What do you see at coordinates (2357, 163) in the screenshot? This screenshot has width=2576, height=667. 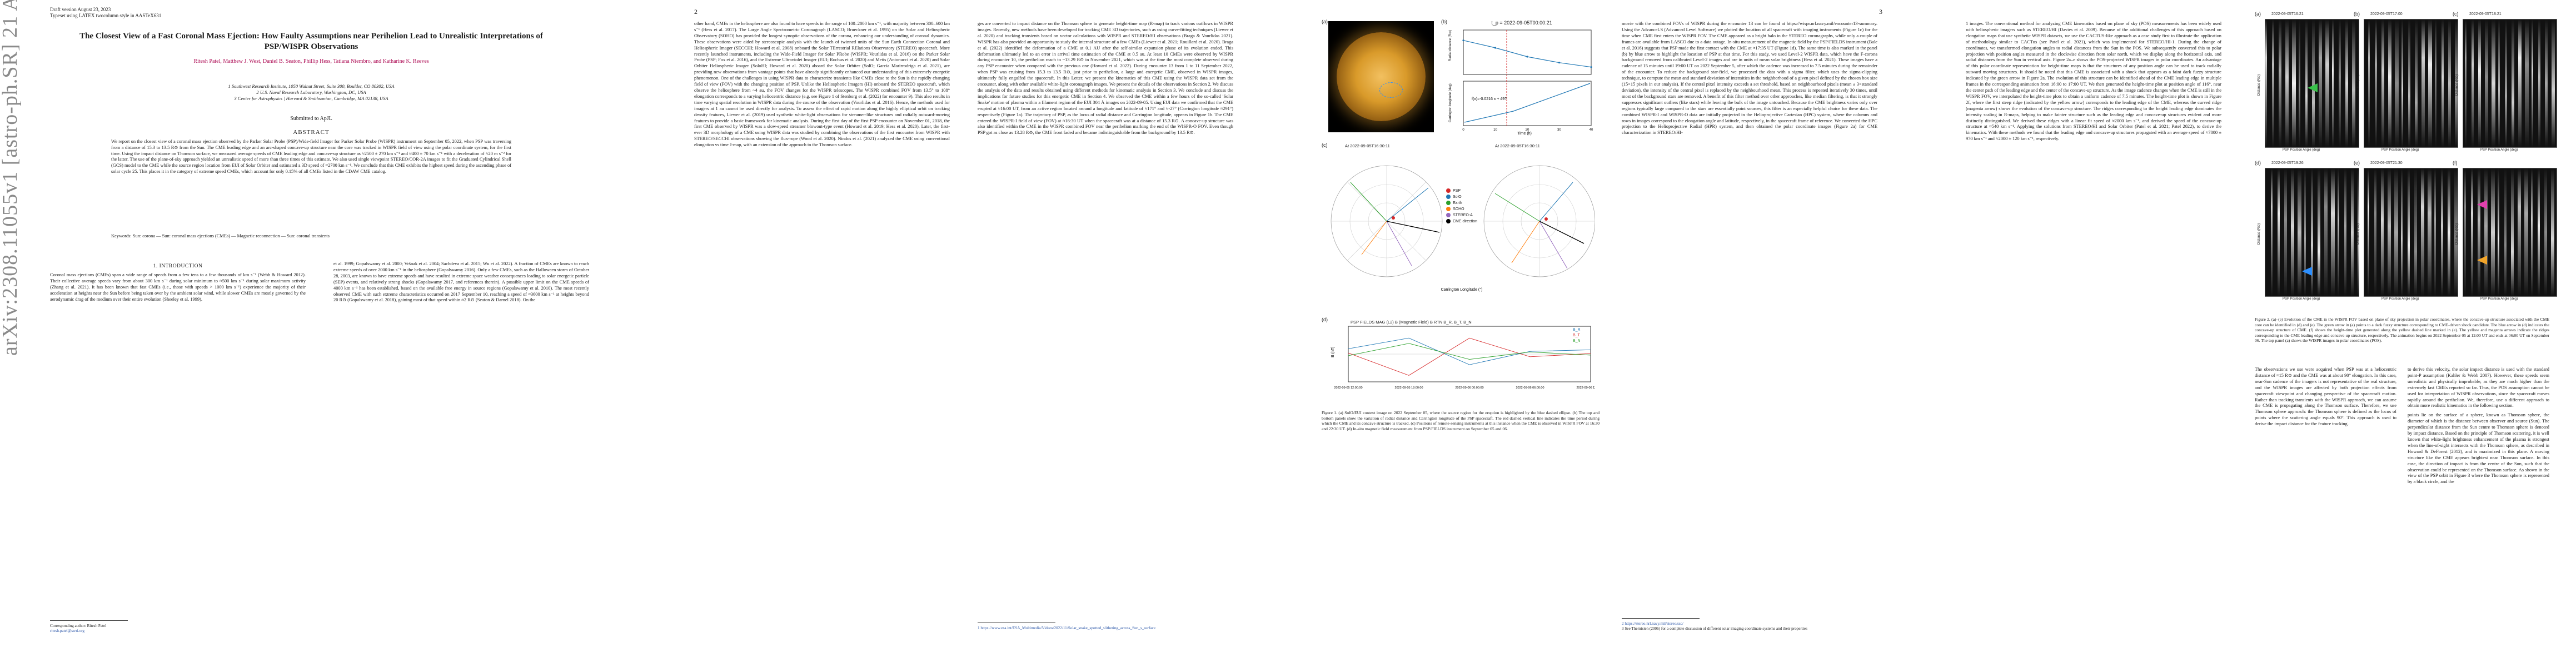 I see `fig2-panel-label: (e)` at bounding box center [2357, 163].